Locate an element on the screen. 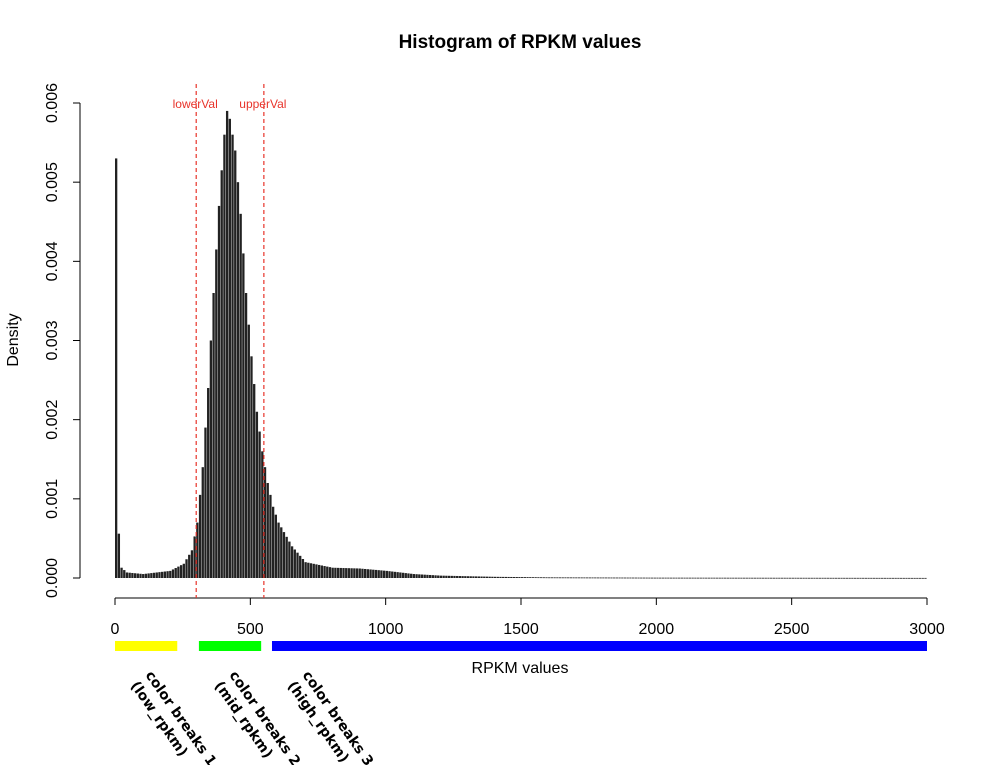 This screenshot has width=1000, height=765. x-axis-label: RPKM values is located at coordinates (520, 668).